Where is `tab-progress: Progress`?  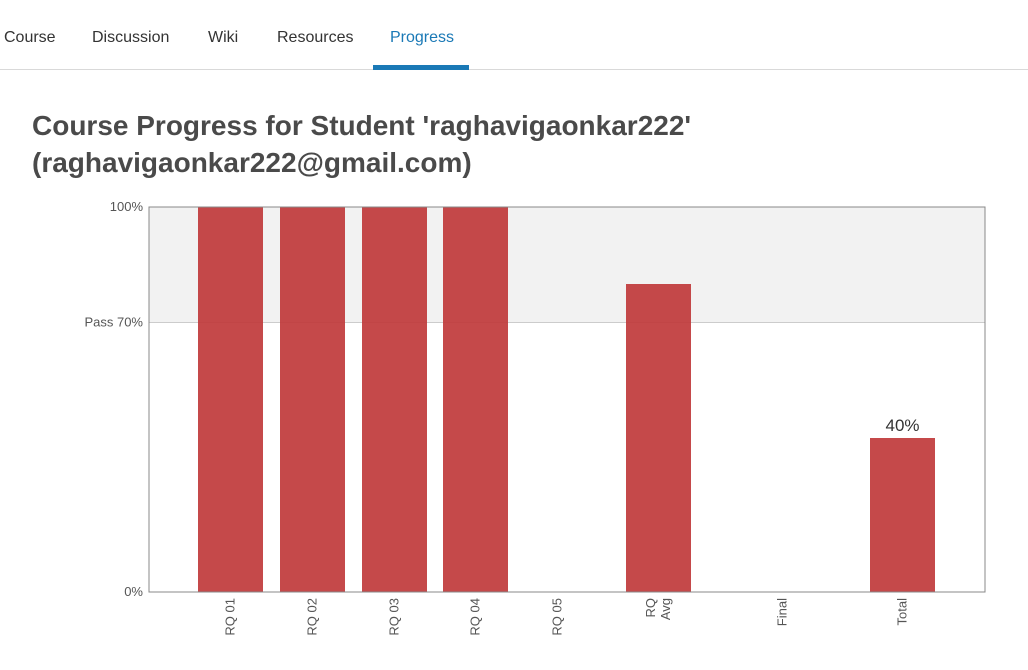
tab-progress: Progress is located at coordinates (422, 37).